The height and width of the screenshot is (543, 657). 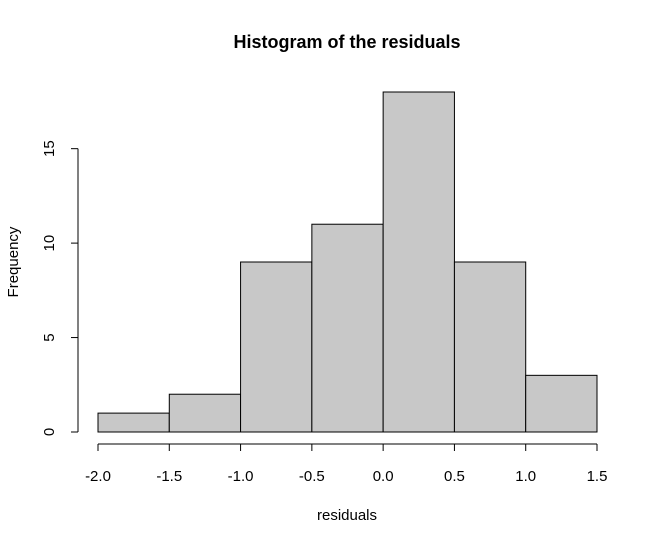 What do you see at coordinates (49, 432) in the screenshot?
I see `y-tick-label: 0` at bounding box center [49, 432].